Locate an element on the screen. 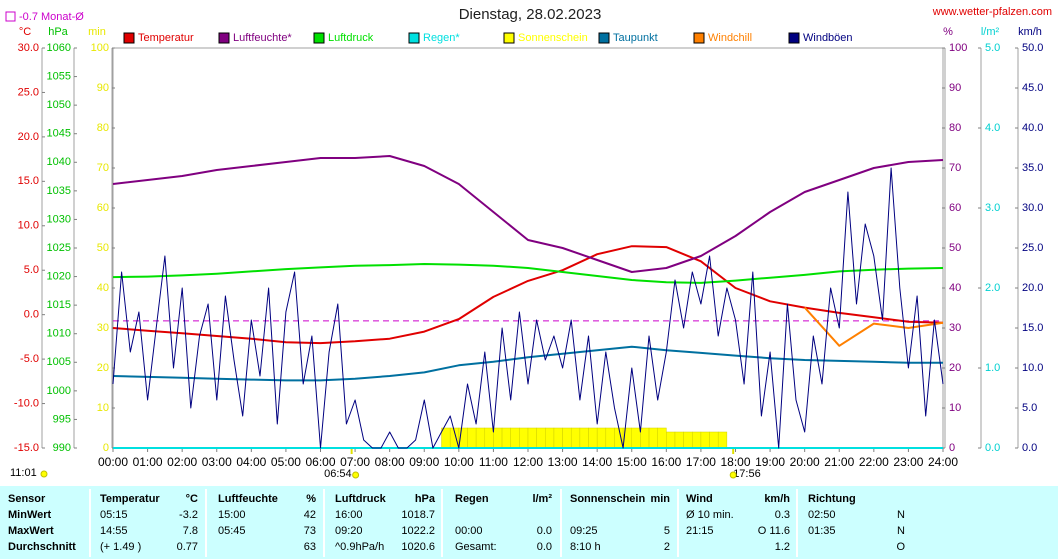  x-tick-label: 16:00 is located at coordinates (666, 462).